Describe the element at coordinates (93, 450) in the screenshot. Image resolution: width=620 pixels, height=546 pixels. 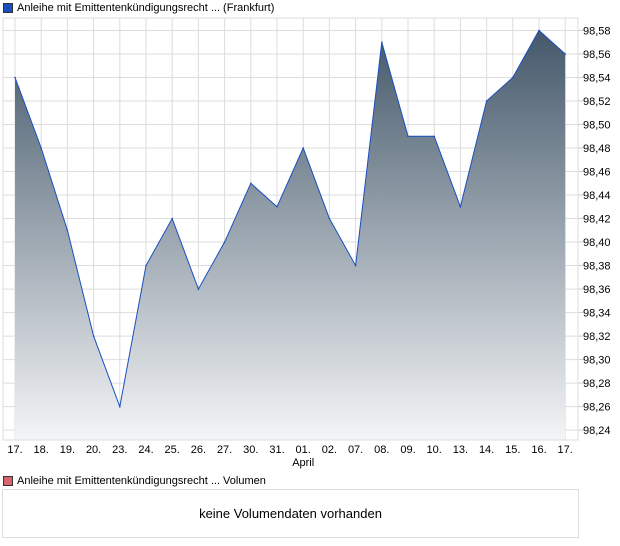
I see `x-tick-label: 20.` at that location.